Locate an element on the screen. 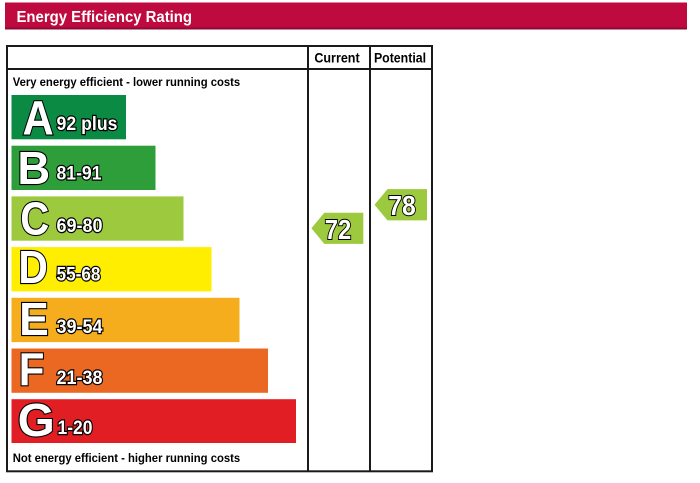 The height and width of the screenshot is (483, 700). svg-text: 21-38 is located at coordinates (80, 378).